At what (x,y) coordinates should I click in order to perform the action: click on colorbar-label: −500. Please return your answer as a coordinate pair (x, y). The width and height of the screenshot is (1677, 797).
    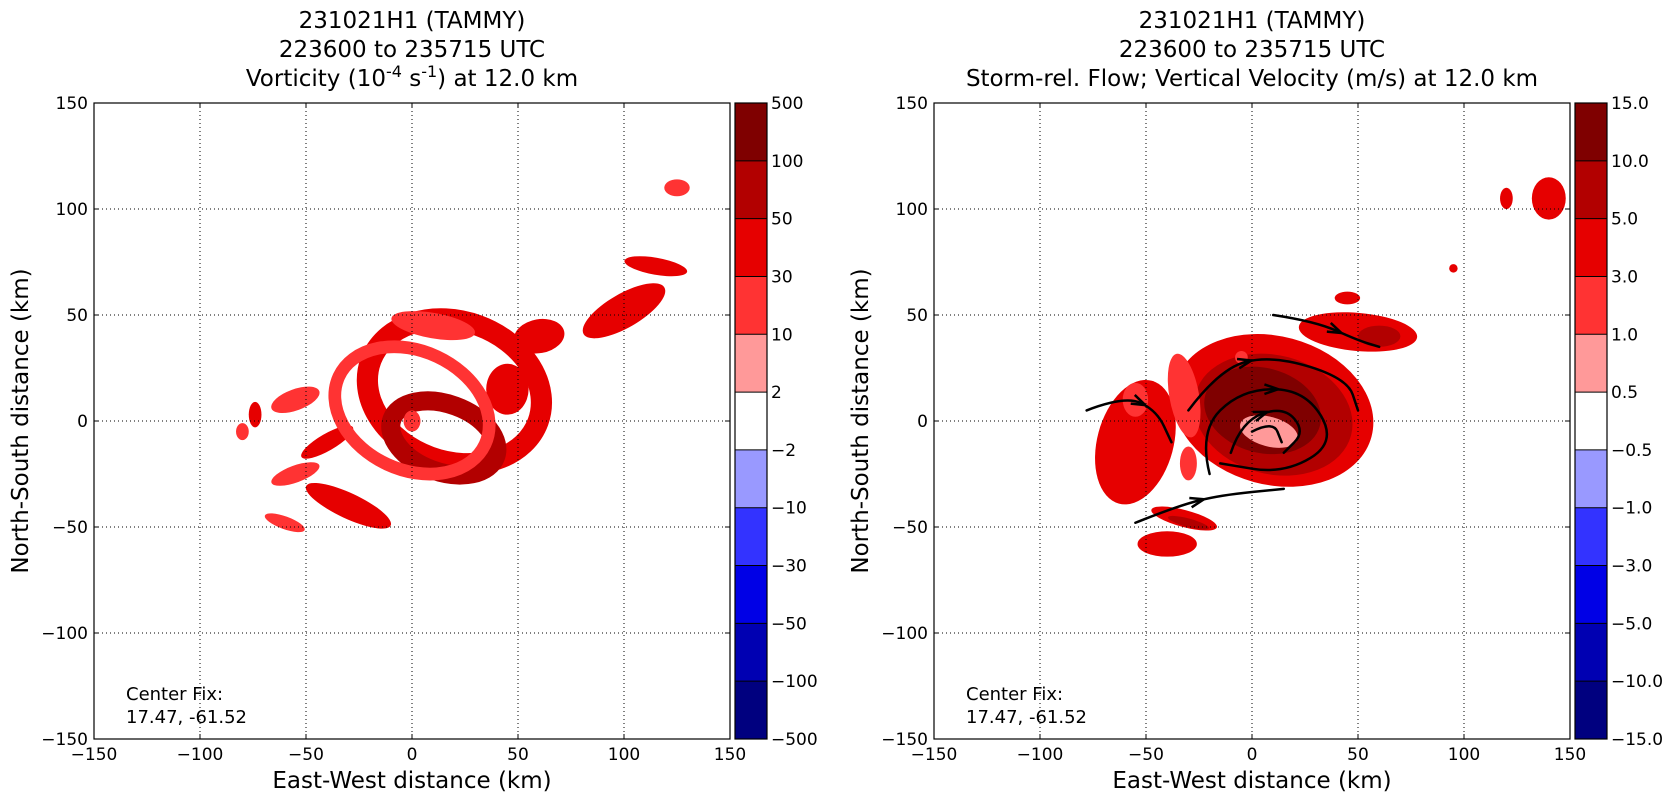
    Looking at the image, I should click on (794, 740).